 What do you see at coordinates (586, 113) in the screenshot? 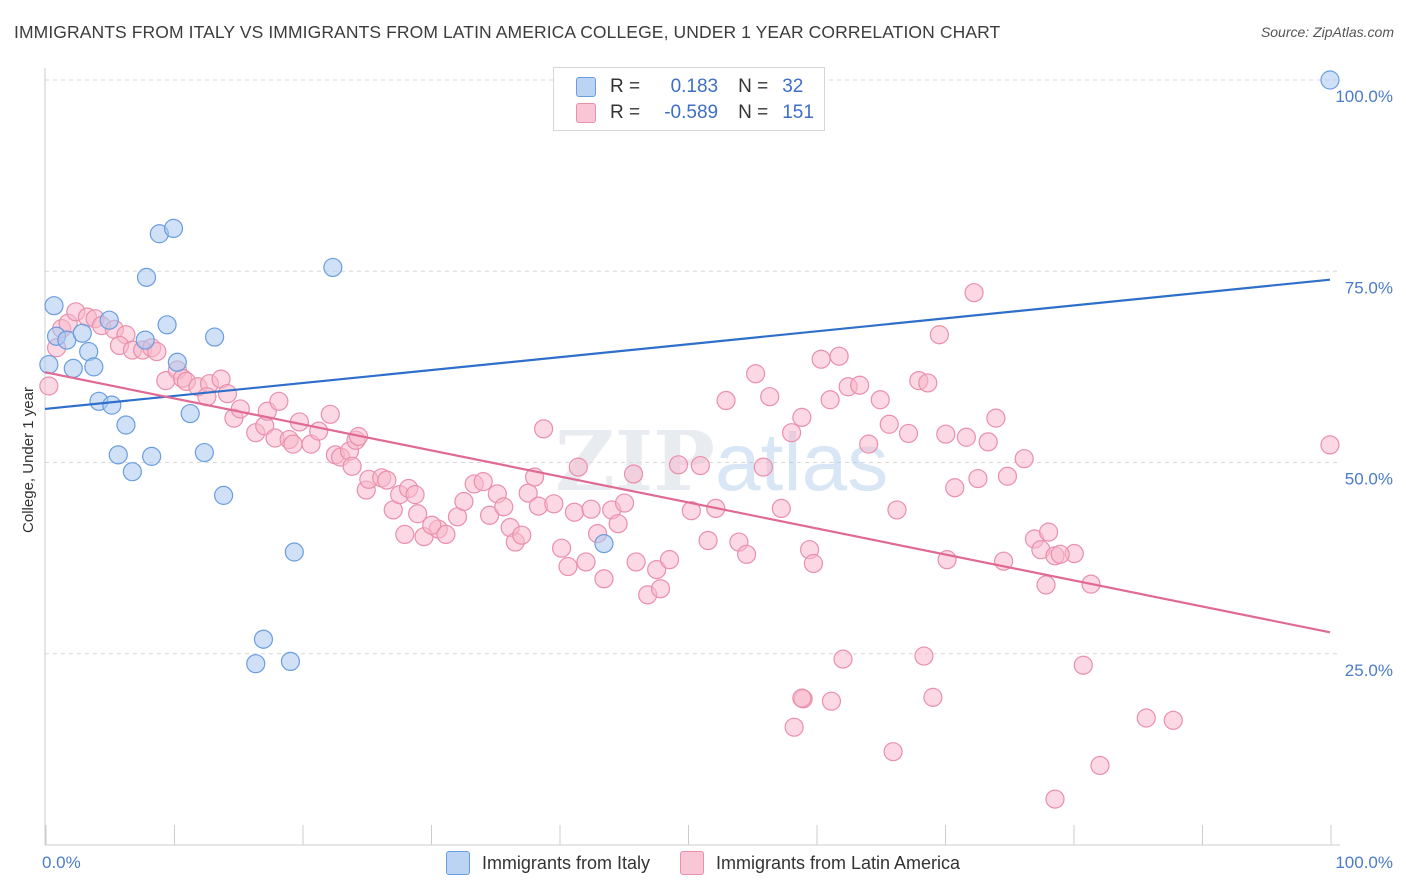
I see `latam-swatch` at bounding box center [586, 113].